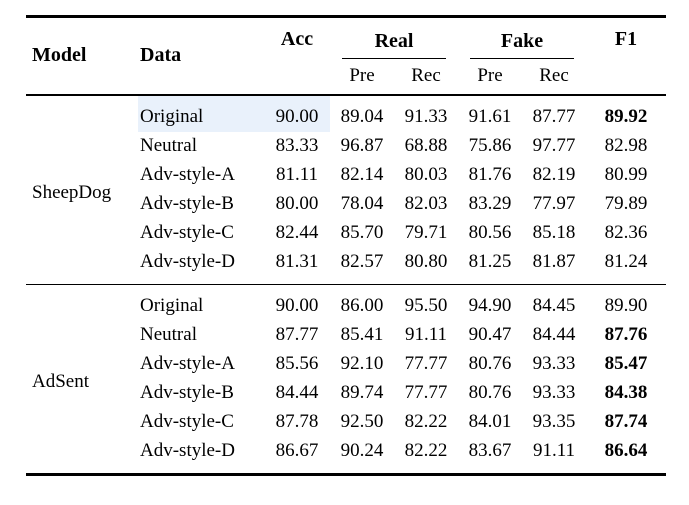 The image size is (689, 505). Describe the element at coordinates (362, 116) in the screenshot. I see `cell-real-pre: 89.04` at that location.